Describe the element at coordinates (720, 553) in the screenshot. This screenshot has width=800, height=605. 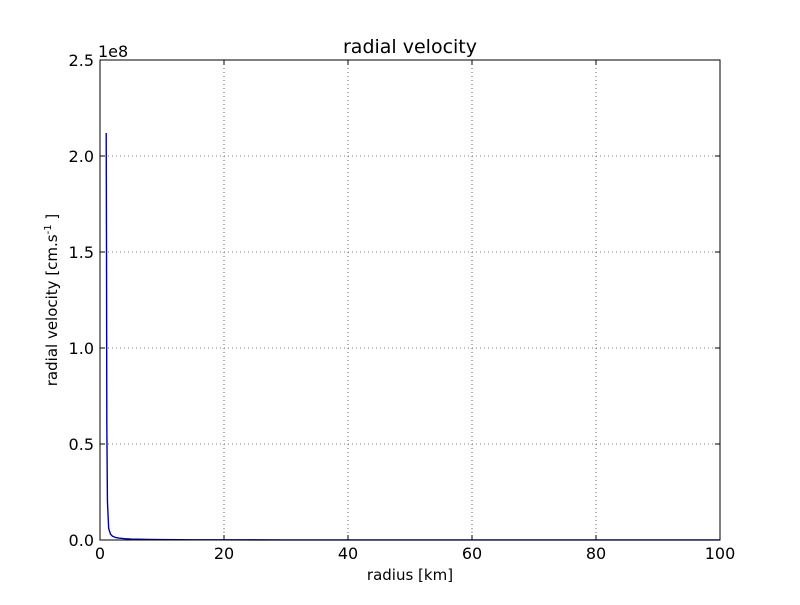
I see `x-tick-label: 100` at that location.